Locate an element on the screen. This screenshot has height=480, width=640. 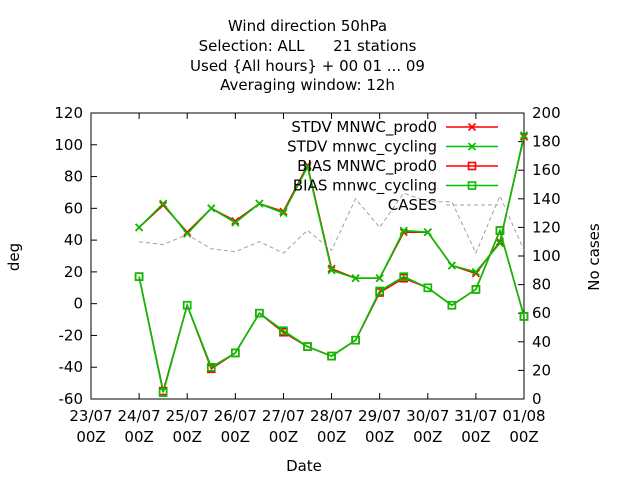
x-tick-label-date: 30/07 is located at coordinates (427, 416).